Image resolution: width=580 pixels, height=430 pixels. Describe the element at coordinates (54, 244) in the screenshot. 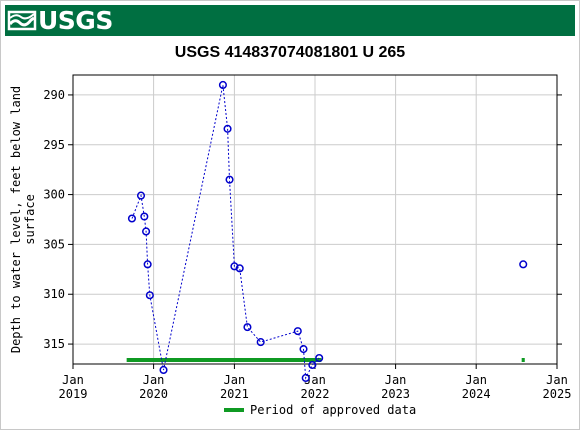

I see `y-tick-label: 305` at that location.